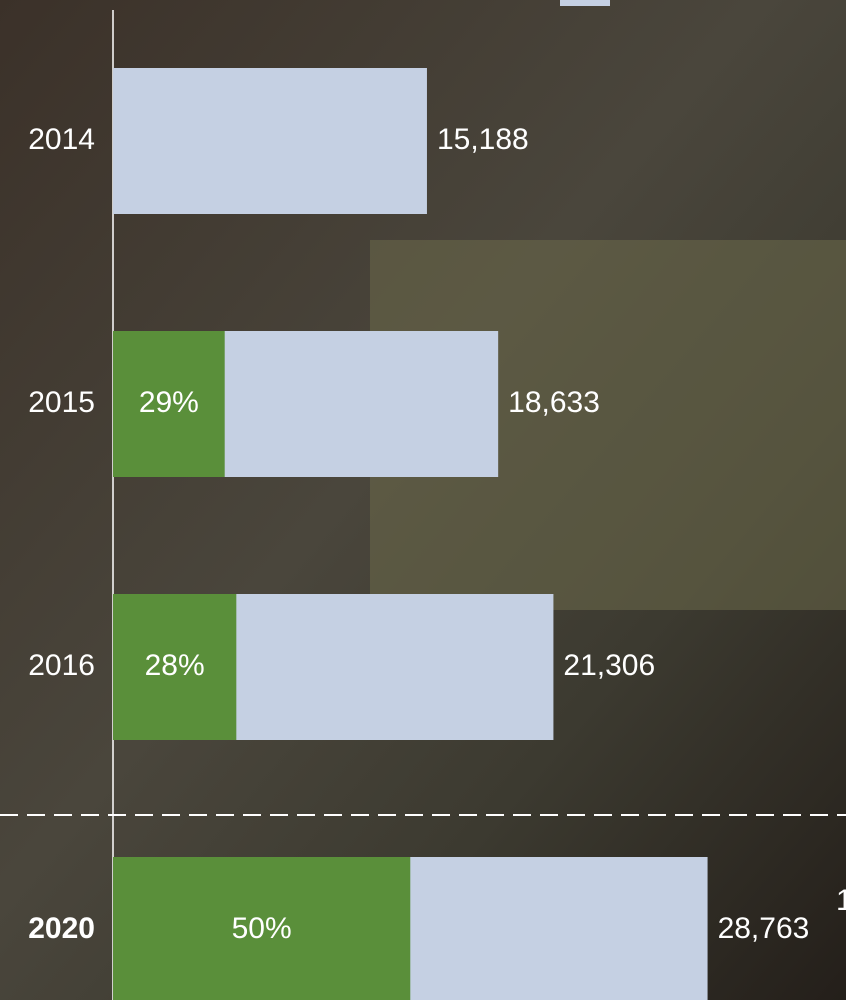  I want to click on legend-swatch, so click(585, 3).